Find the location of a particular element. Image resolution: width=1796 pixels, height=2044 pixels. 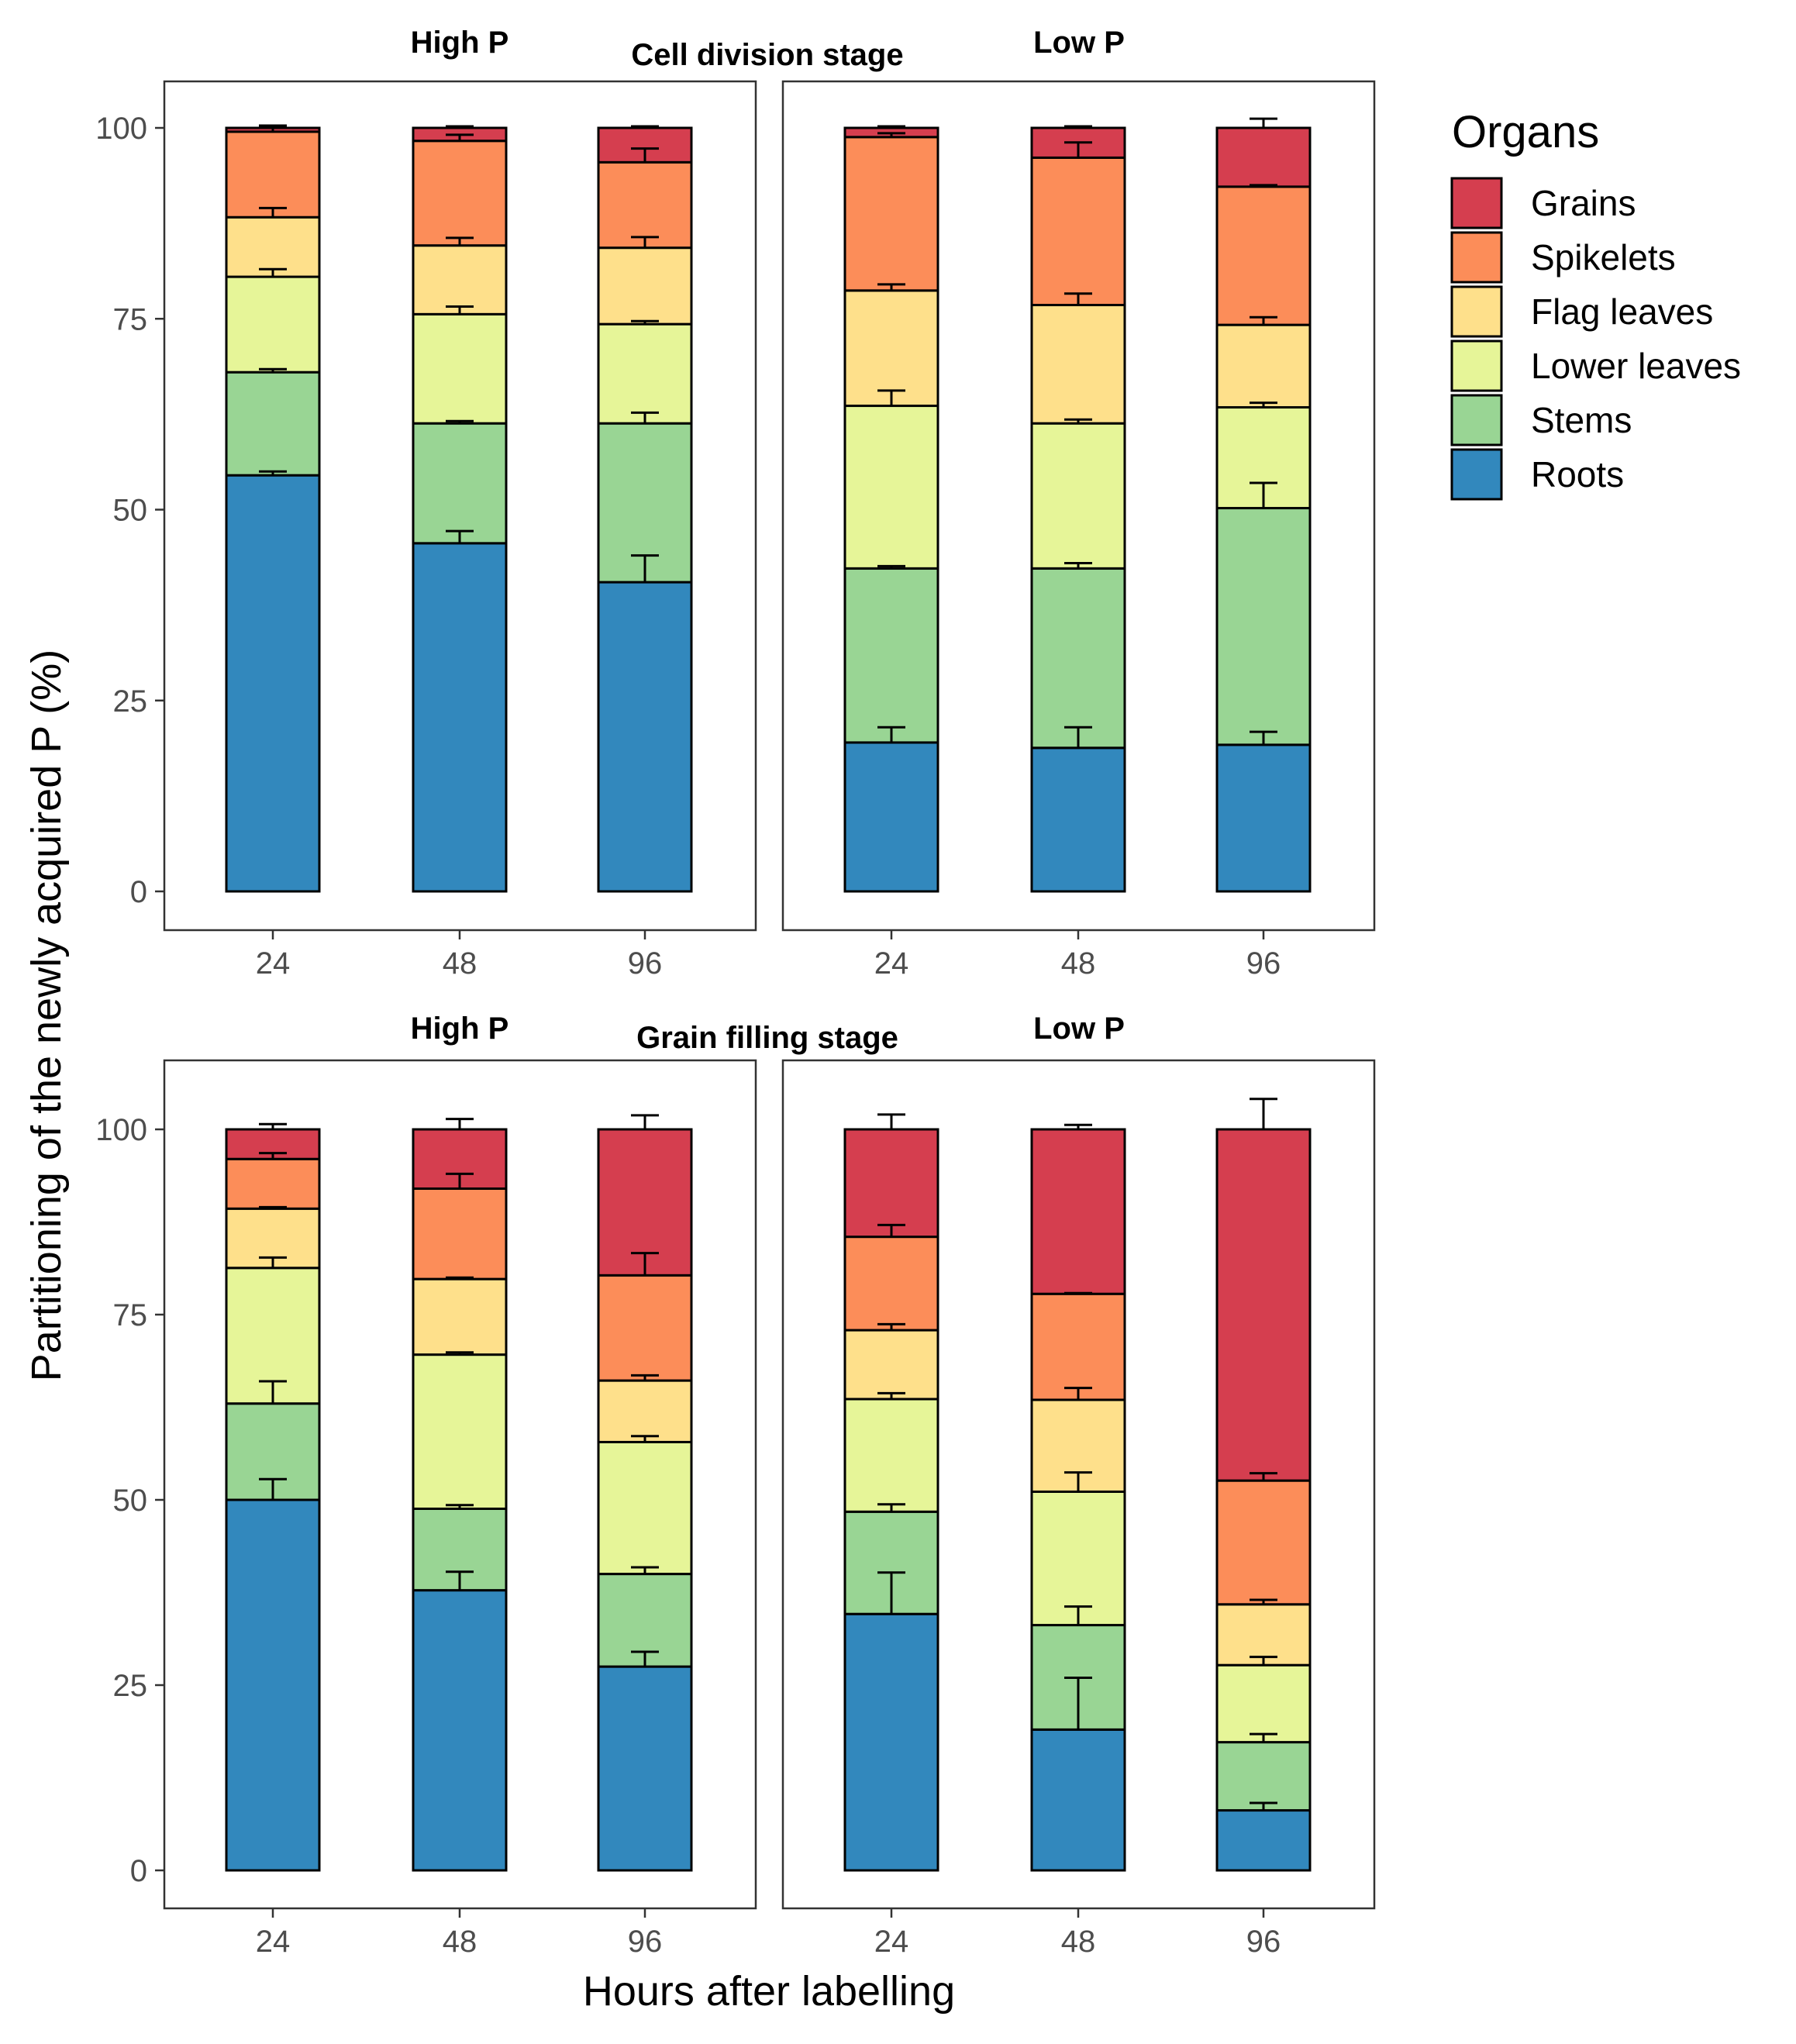

panel-1-1: 24 48 96 is located at coordinates (1078, 1509).